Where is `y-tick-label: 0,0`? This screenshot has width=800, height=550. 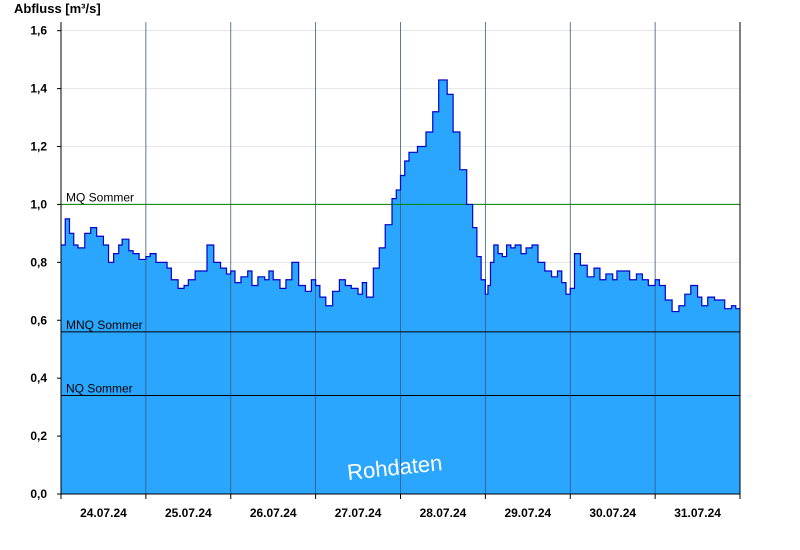
y-tick-label: 0,0 is located at coordinates (38, 494).